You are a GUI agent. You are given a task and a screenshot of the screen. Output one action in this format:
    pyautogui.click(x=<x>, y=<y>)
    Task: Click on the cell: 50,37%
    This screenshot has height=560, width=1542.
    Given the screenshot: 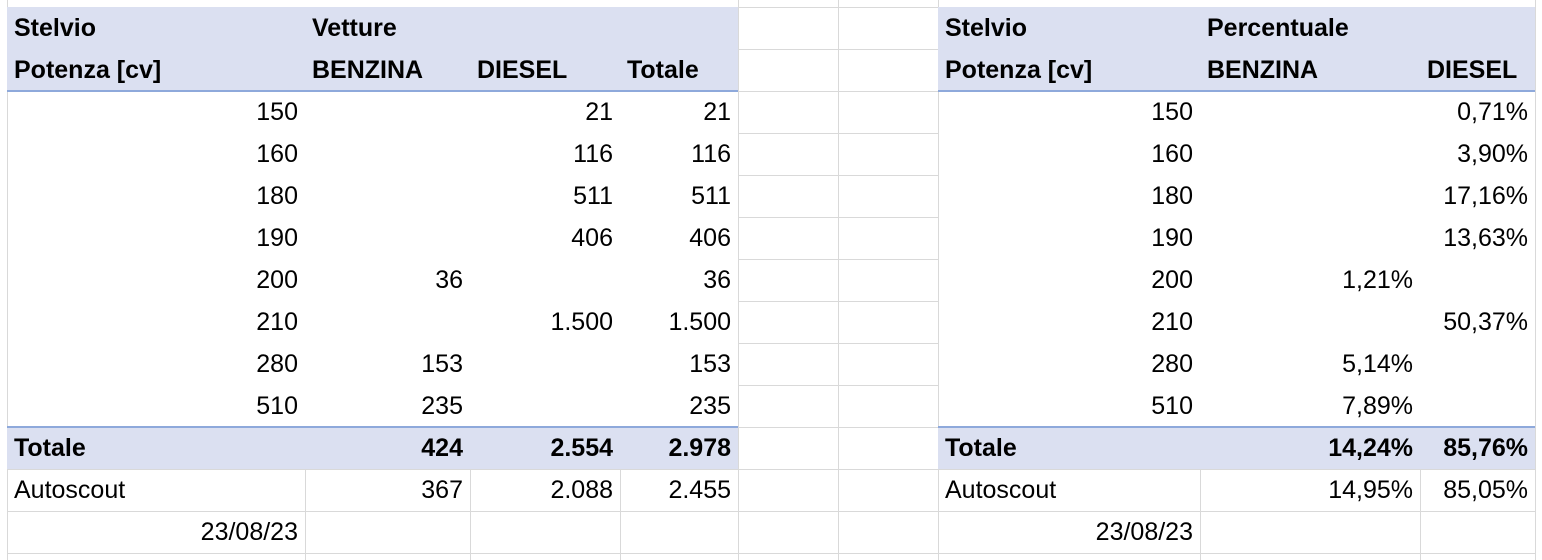 What is the action you would take?
    pyautogui.click(x=1485, y=322)
    